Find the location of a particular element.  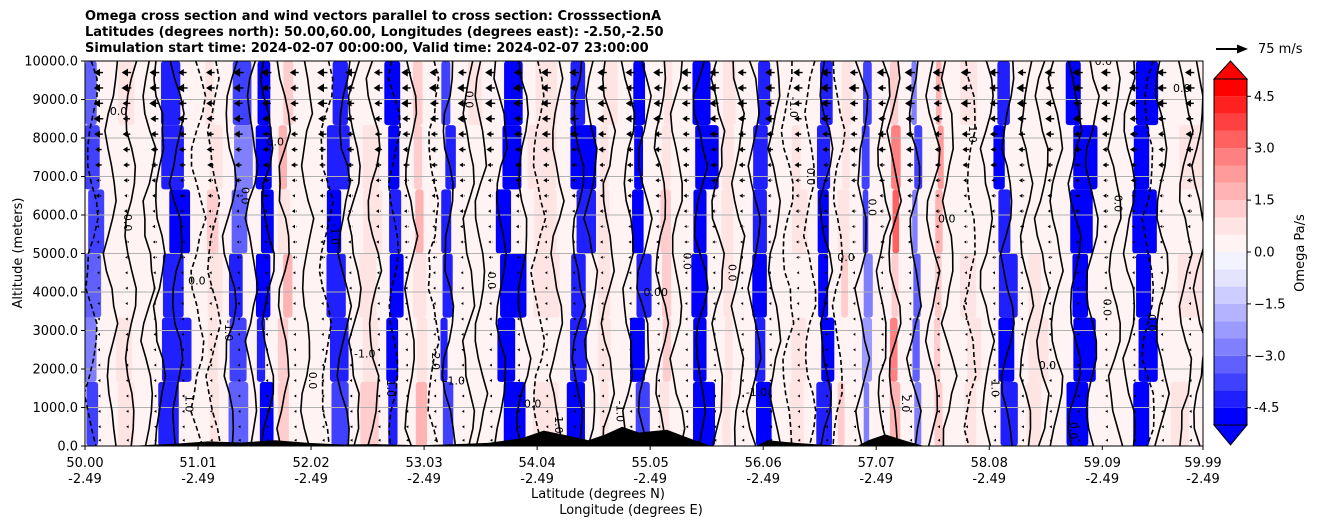

wind-arrow-16-17-head is located at coordinates (546, 334).